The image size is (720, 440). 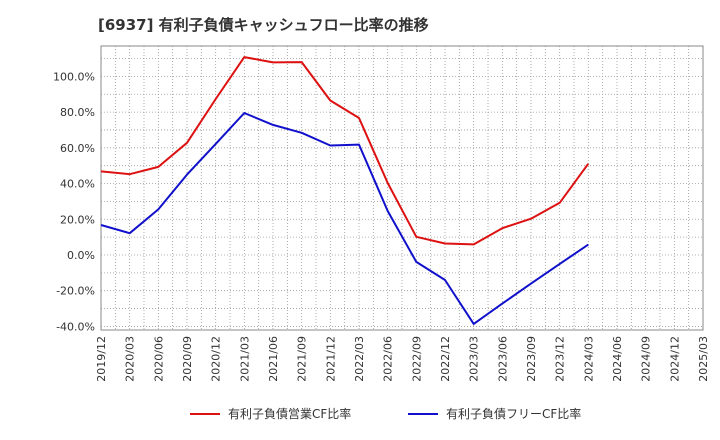 I want to click on x-tick-label: 2021/06, so click(x=273, y=359).